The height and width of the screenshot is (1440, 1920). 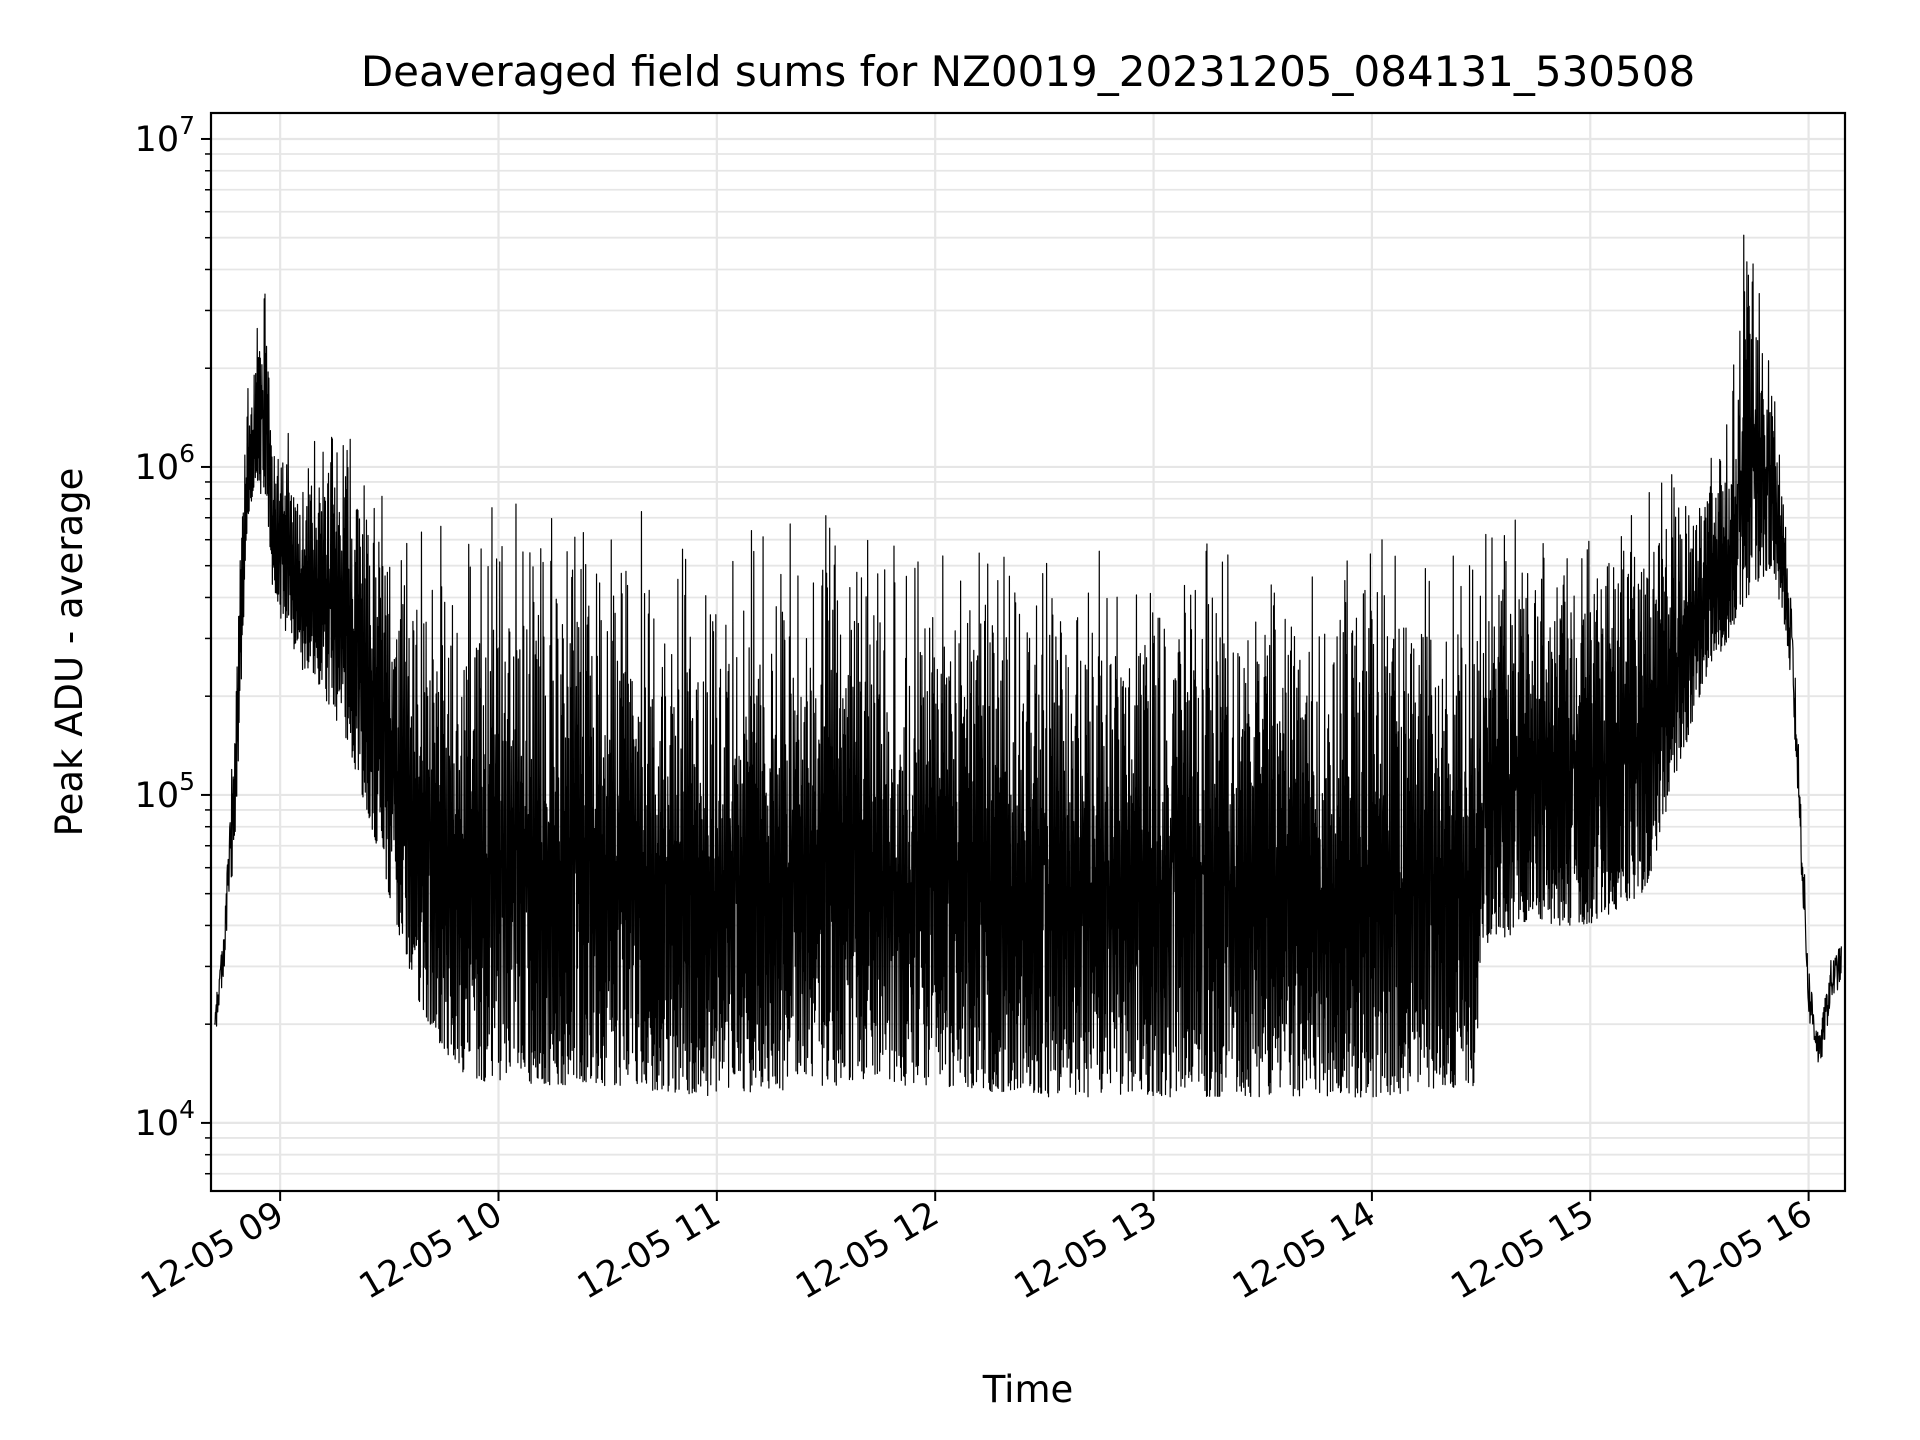 What do you see at coordinates (1028, 1389) in the screenshot?
I see `x-axis-label: Time` at bounding box center [1028, 1389].